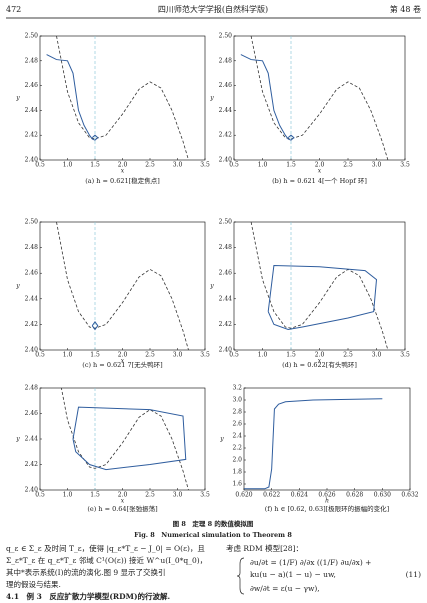 The width and height of the screenshot is (427, 603). What do you see at coordinates (237, 388) in the screenshot?
I see `y-tick-label: 3.2` at bounding box center [237, 388].